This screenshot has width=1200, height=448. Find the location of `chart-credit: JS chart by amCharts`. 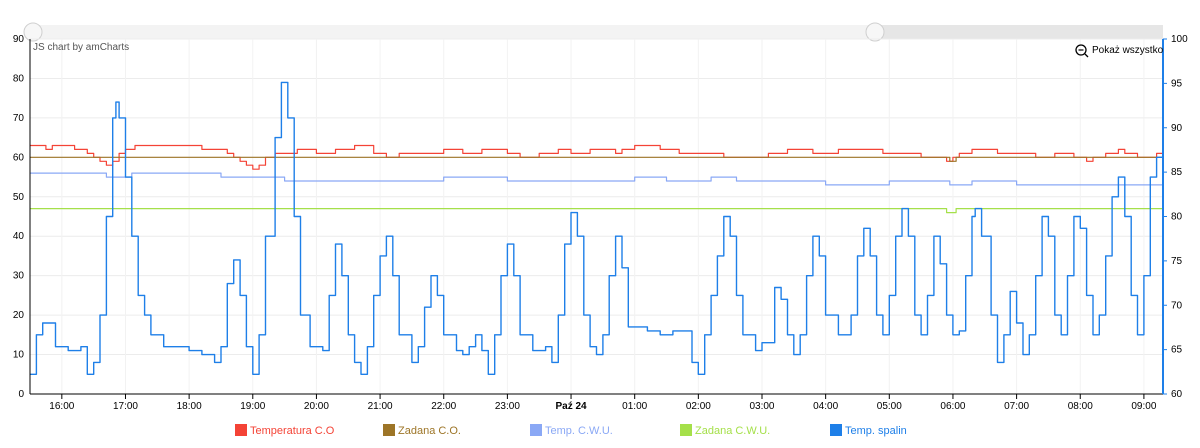

chart-credit: JS chart by amCharts is located at coordinates (81, 47).